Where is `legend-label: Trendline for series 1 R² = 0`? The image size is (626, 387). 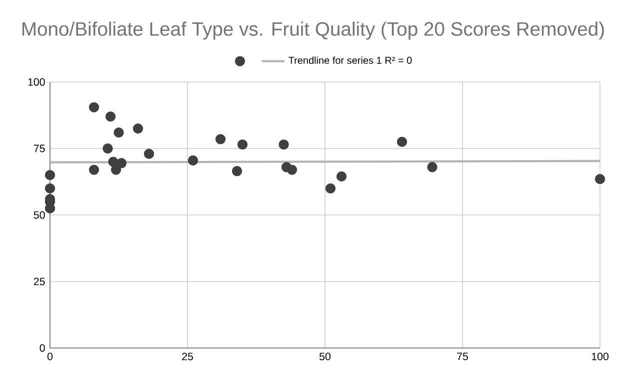 legend-label: Trendline for series 1 R² = 0 is located at coordinates (350, 60).